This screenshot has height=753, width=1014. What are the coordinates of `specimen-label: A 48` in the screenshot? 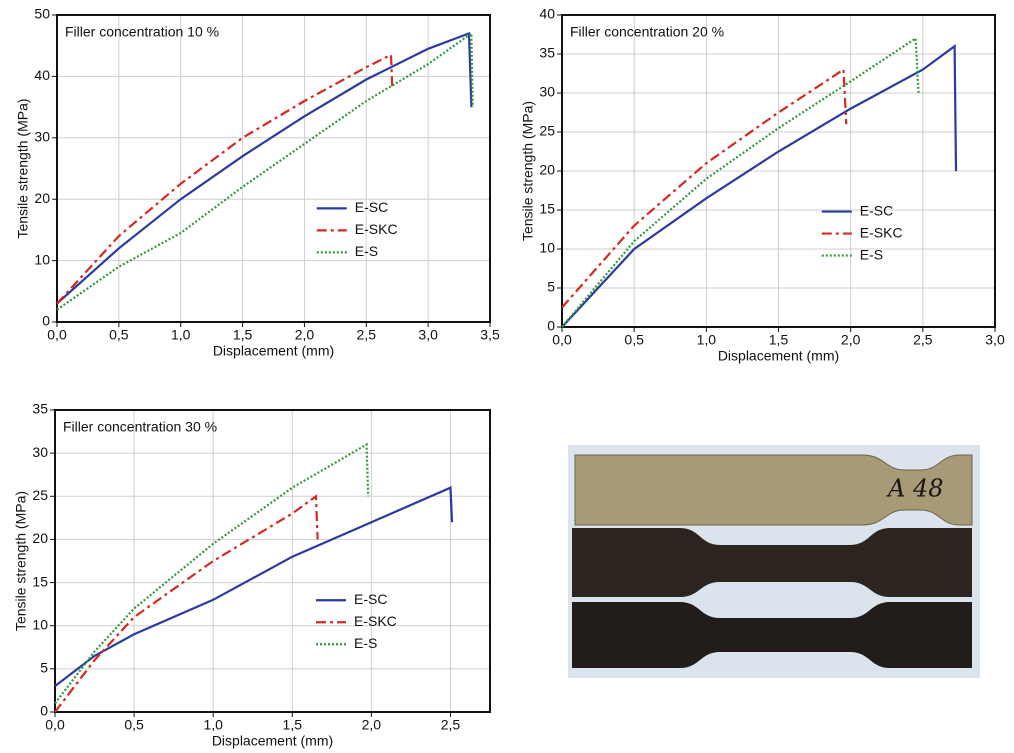 It's located at (915, 489).